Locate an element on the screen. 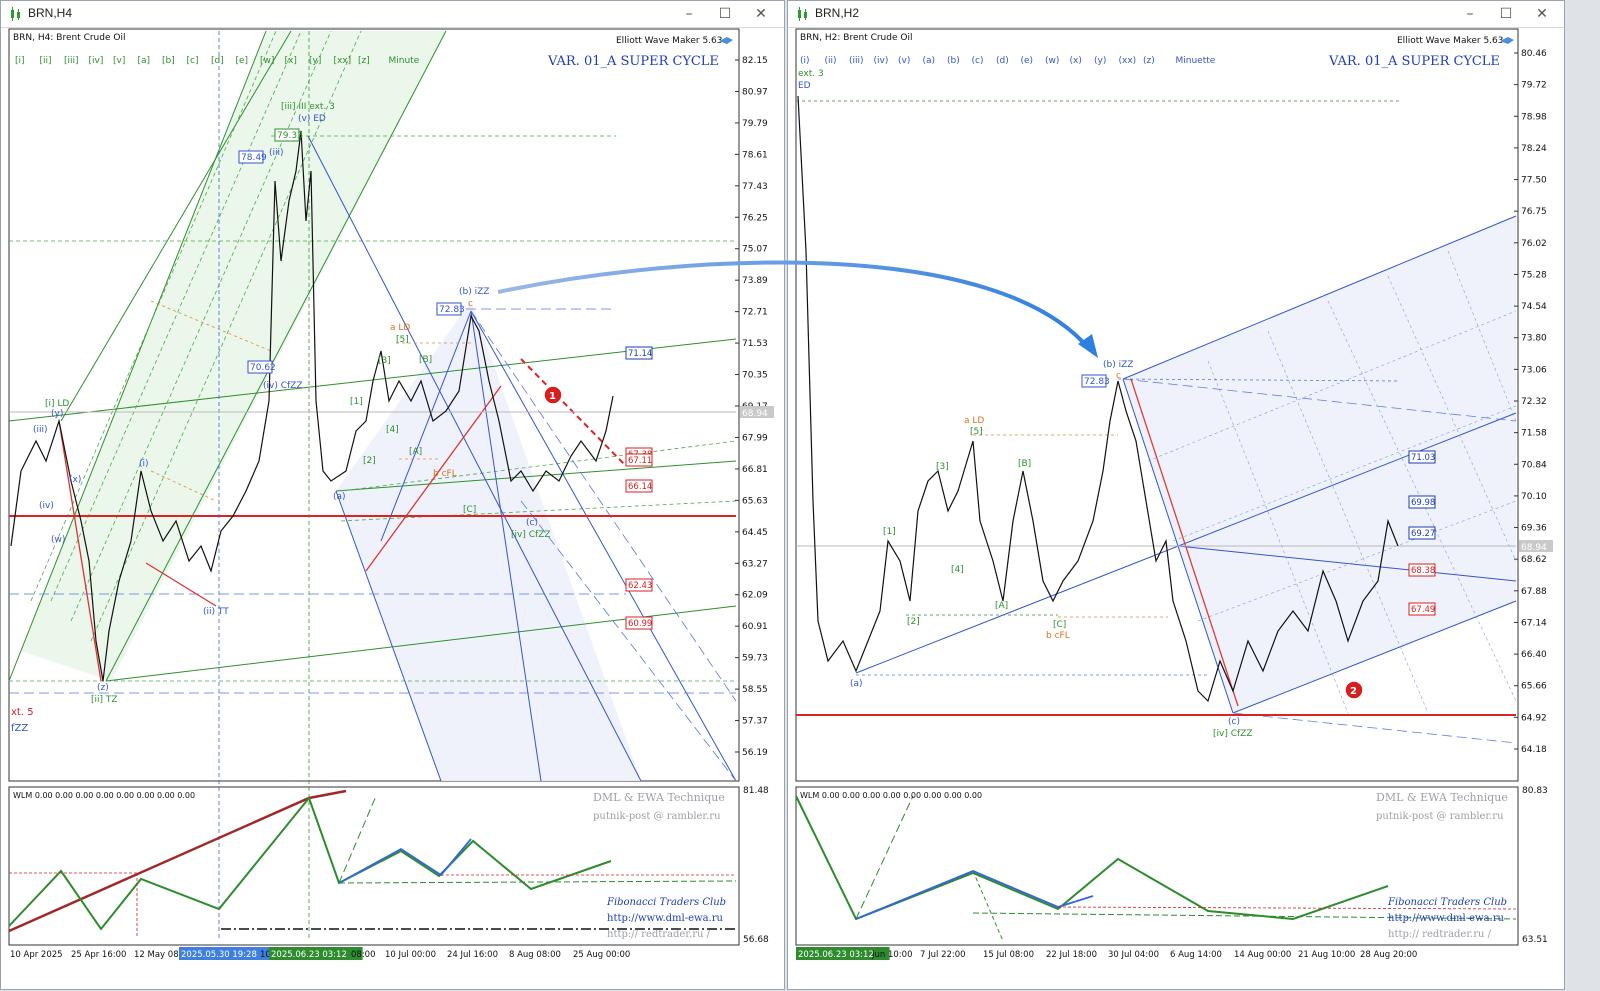 This screenshot has width=1600, height=991. wave-label: [ii] TZ is located at coordinates (104, 700).